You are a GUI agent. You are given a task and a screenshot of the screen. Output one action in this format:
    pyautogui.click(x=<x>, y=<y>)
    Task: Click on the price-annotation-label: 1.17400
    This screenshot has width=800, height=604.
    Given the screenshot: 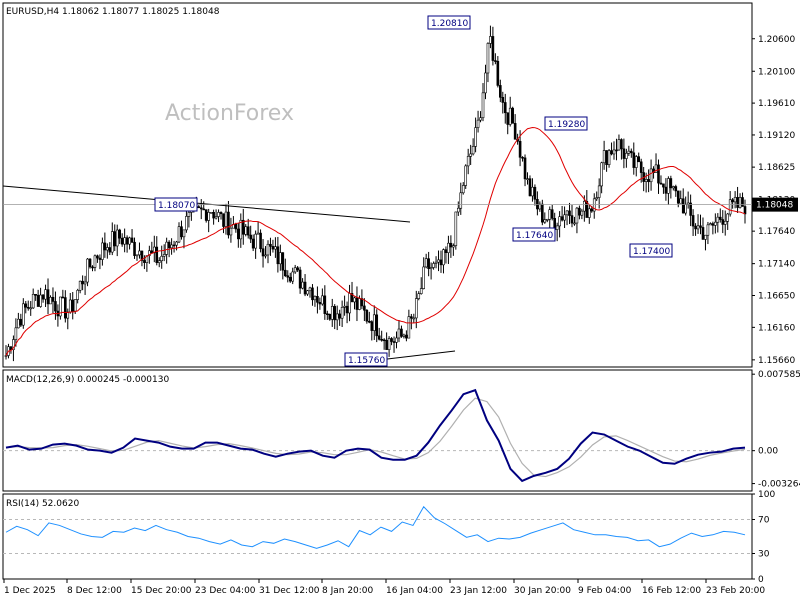 What is the action you would take?
    pyautogui.click(x=651, y=252)
    